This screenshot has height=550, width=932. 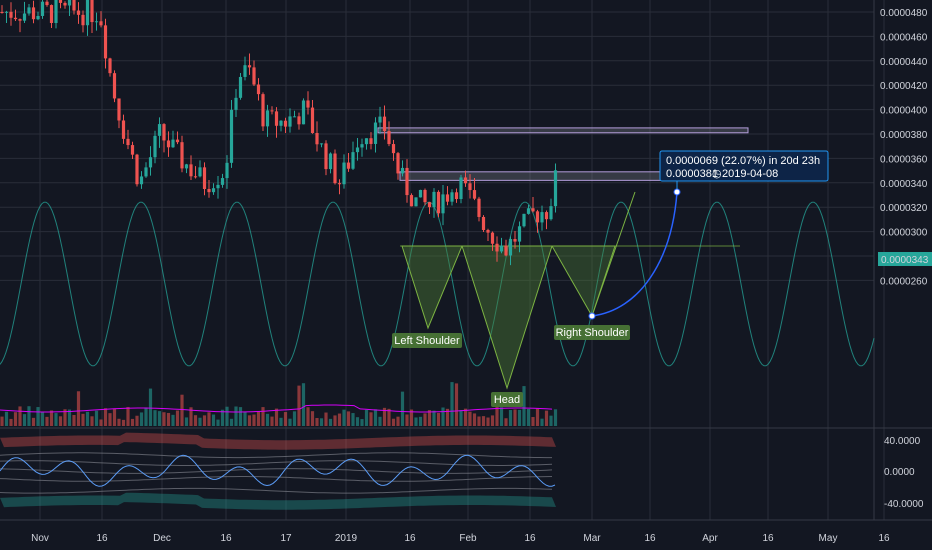 What do you see at coordinates (634, 254) in the screenshot?
I see `projection-curve` at bounding box center [634, 254].